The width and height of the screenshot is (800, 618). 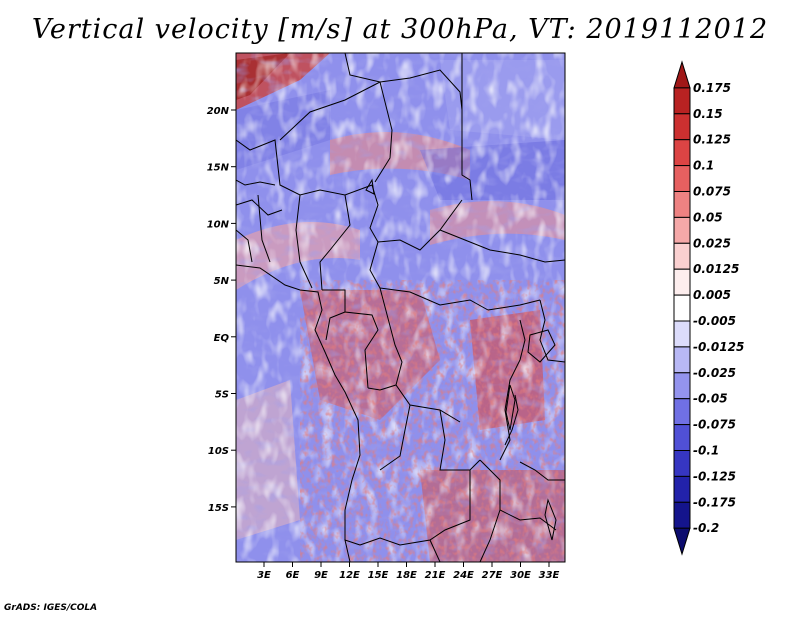 I want to click on colorbar-bottom-arrow, so click(x=682, y=541).